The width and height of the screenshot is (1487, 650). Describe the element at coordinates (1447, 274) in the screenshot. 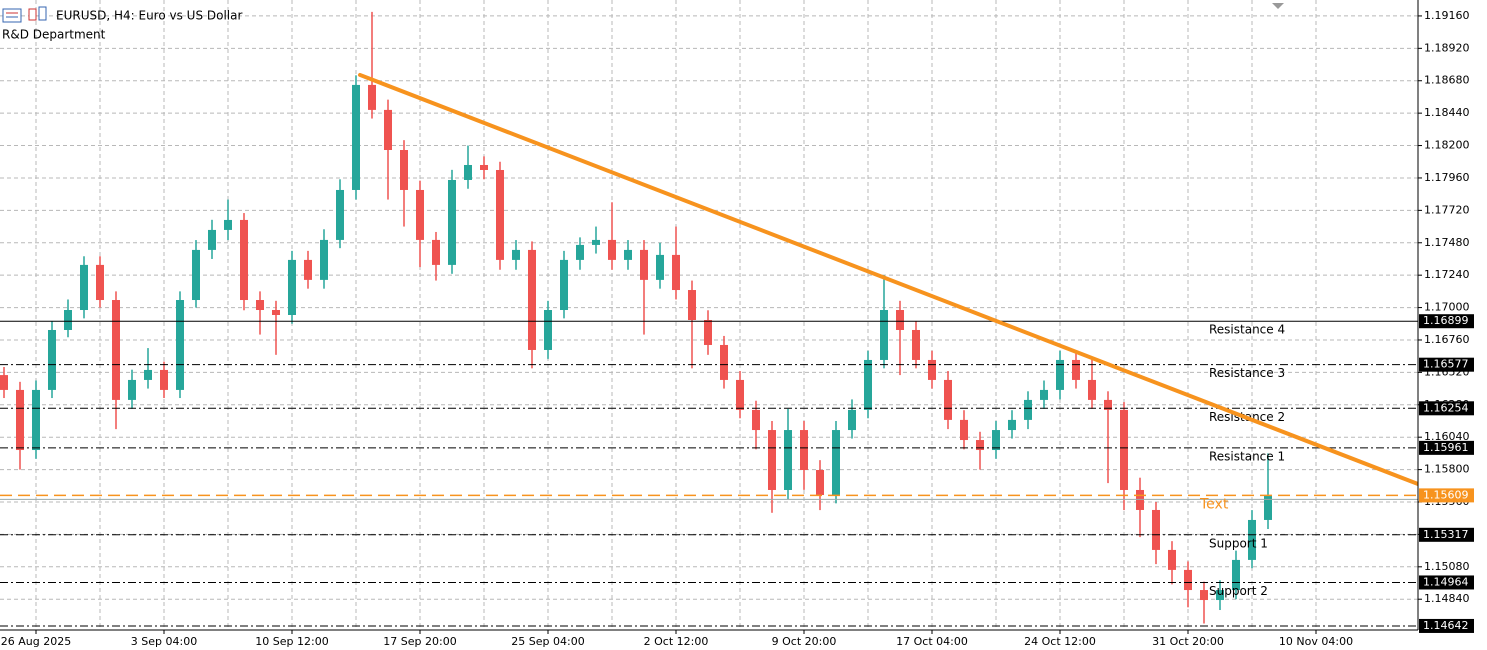

I see `y-tick-label: 1.17240` at that location.